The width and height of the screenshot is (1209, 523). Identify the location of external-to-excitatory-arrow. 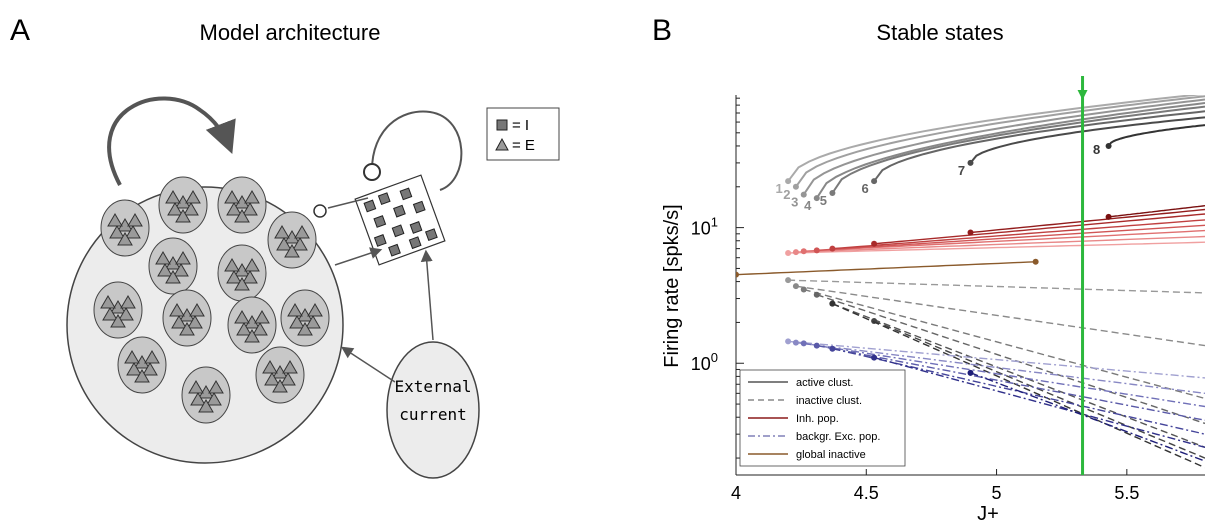
(368, 364).